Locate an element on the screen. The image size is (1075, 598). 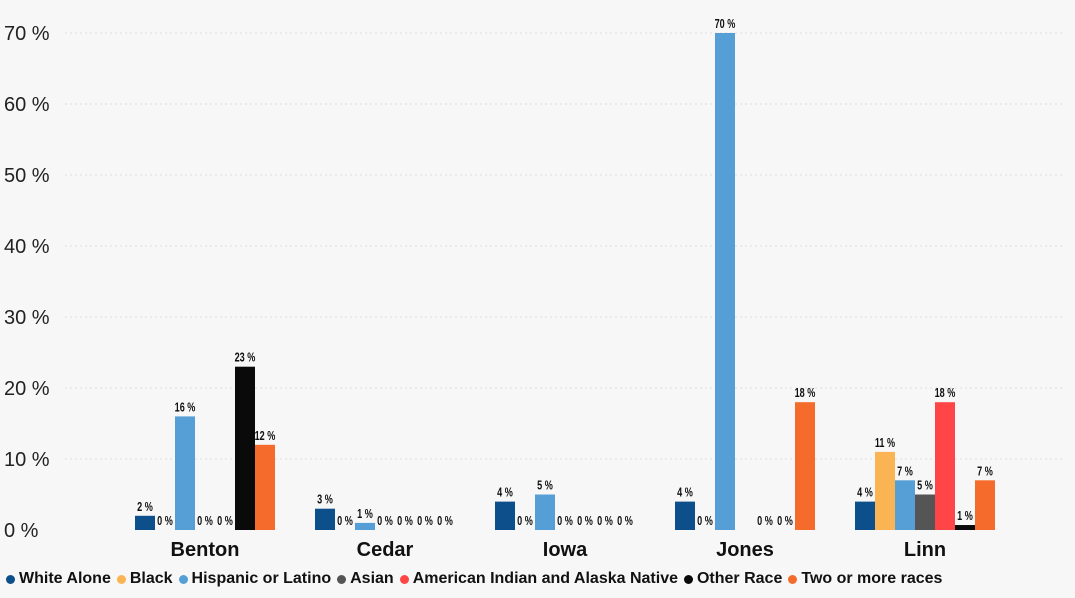
data-label: 3 % is located at coordinates (325, 500).